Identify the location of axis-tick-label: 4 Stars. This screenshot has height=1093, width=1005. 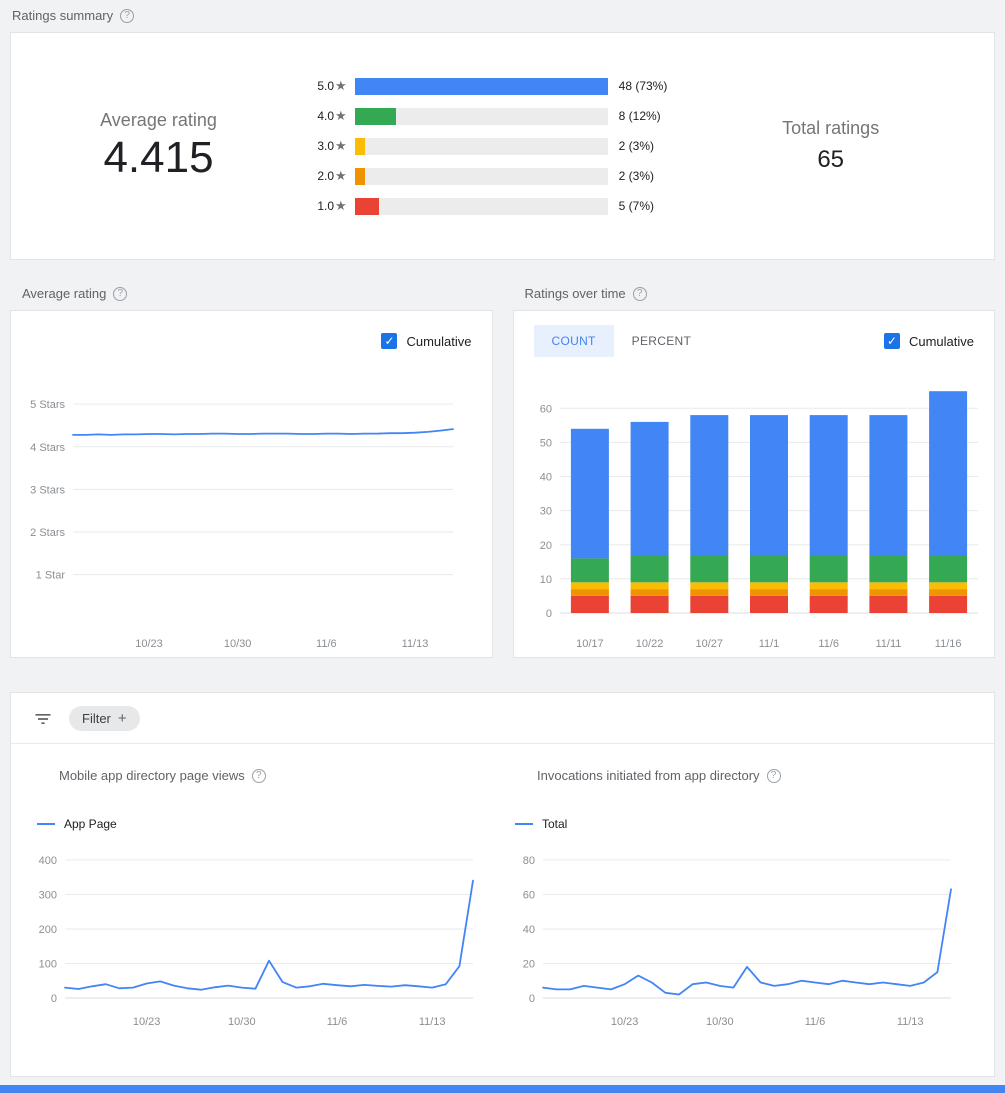
(47, 448).